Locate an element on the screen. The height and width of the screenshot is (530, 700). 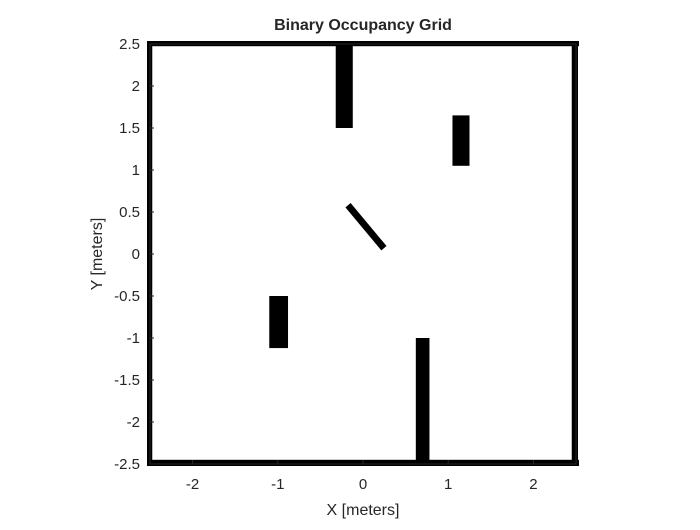
y-tick-label: -0.5 is located at coordinates (127, 296).